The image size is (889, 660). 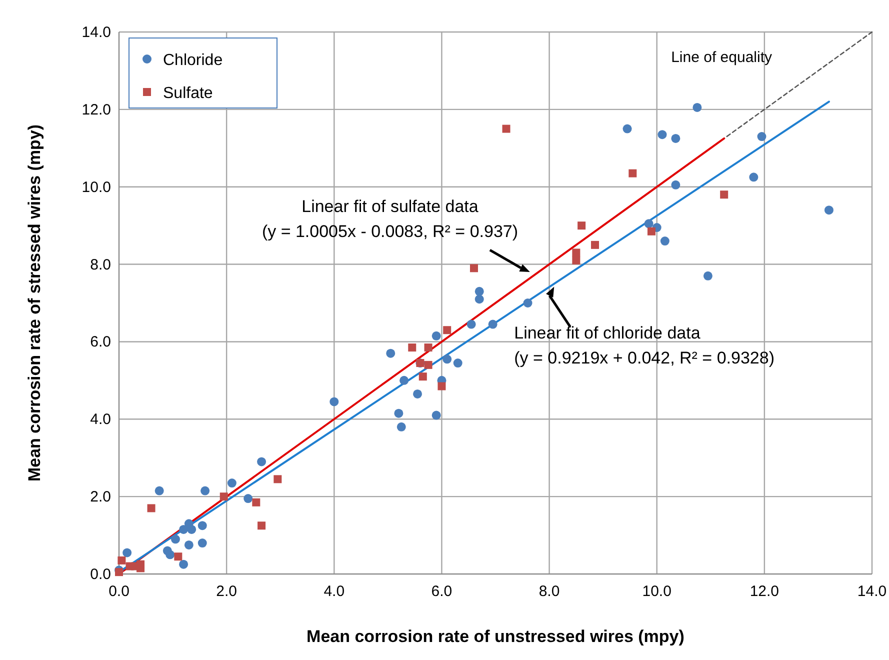 I want to click on legend-label: Sulfate, so click(x=188, y=93).